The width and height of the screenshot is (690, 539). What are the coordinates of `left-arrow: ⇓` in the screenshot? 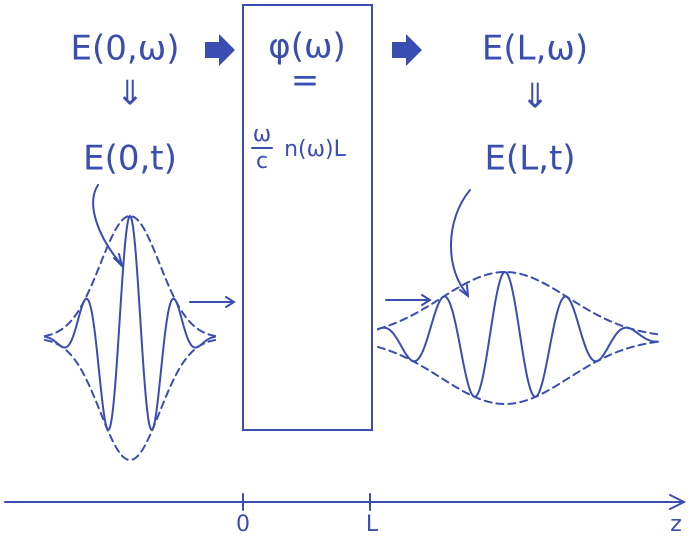 It's located at (130, 94).